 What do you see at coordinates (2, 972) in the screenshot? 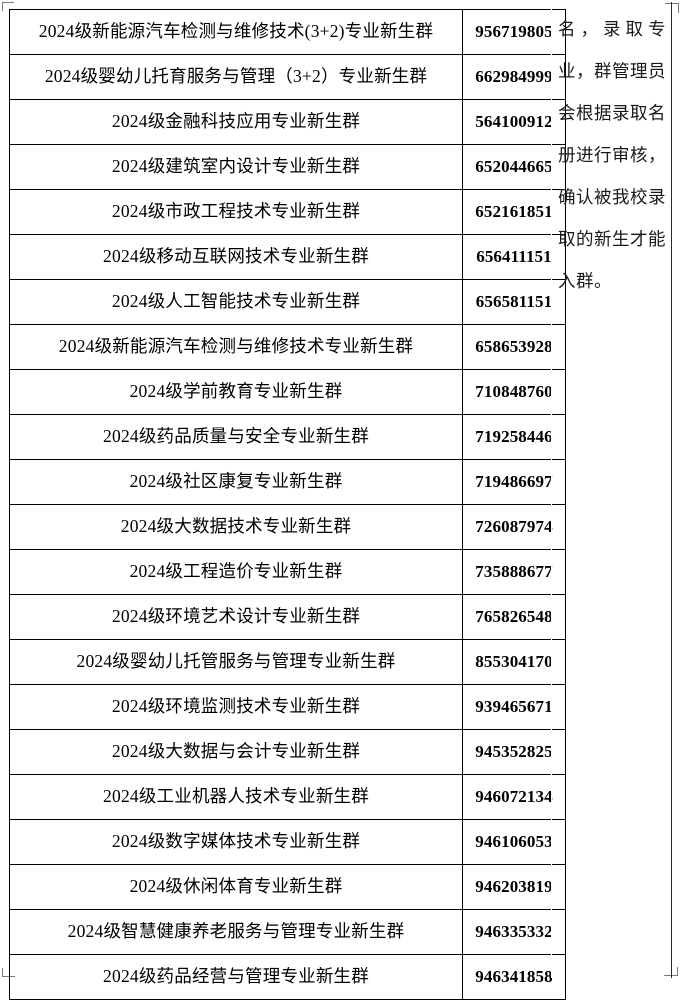
I see `page-border-tick-bottom-left-vertical` at bounding box center [2, 972].